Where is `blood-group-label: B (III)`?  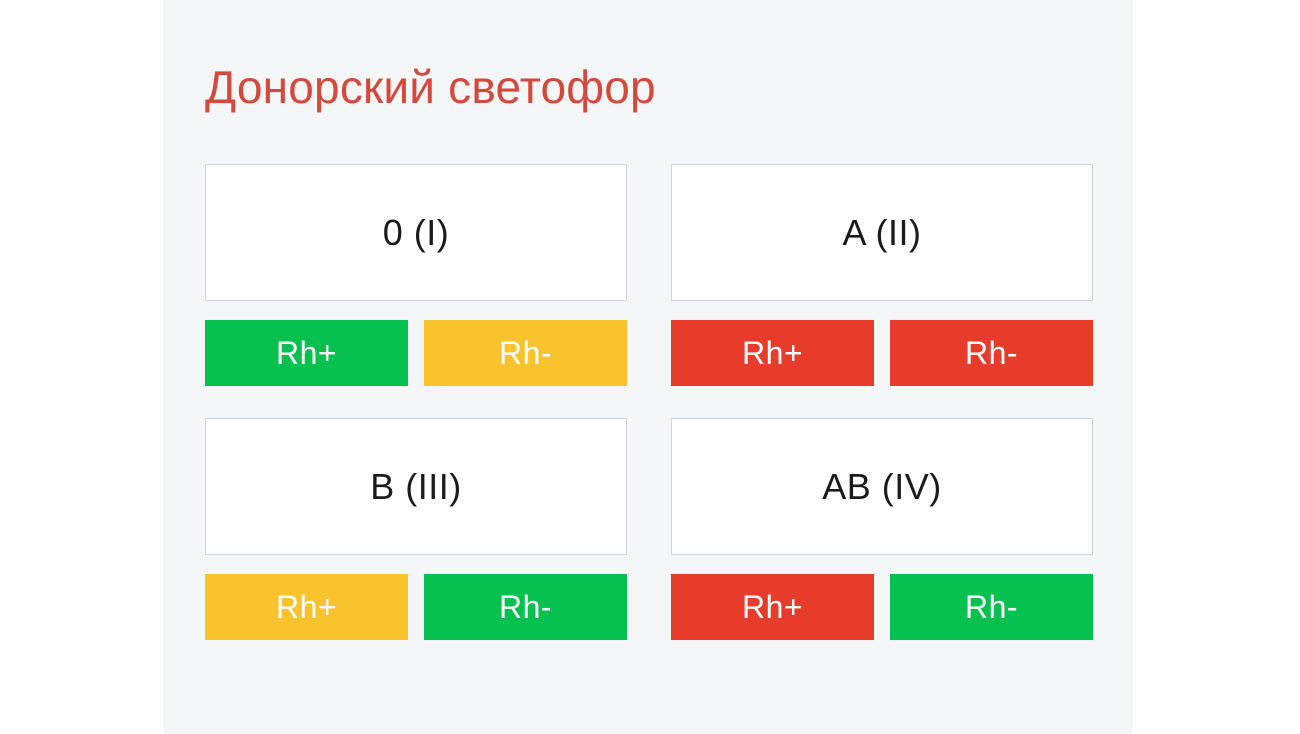 blood-group-label: B (III) is located at coordinates (416, 486).